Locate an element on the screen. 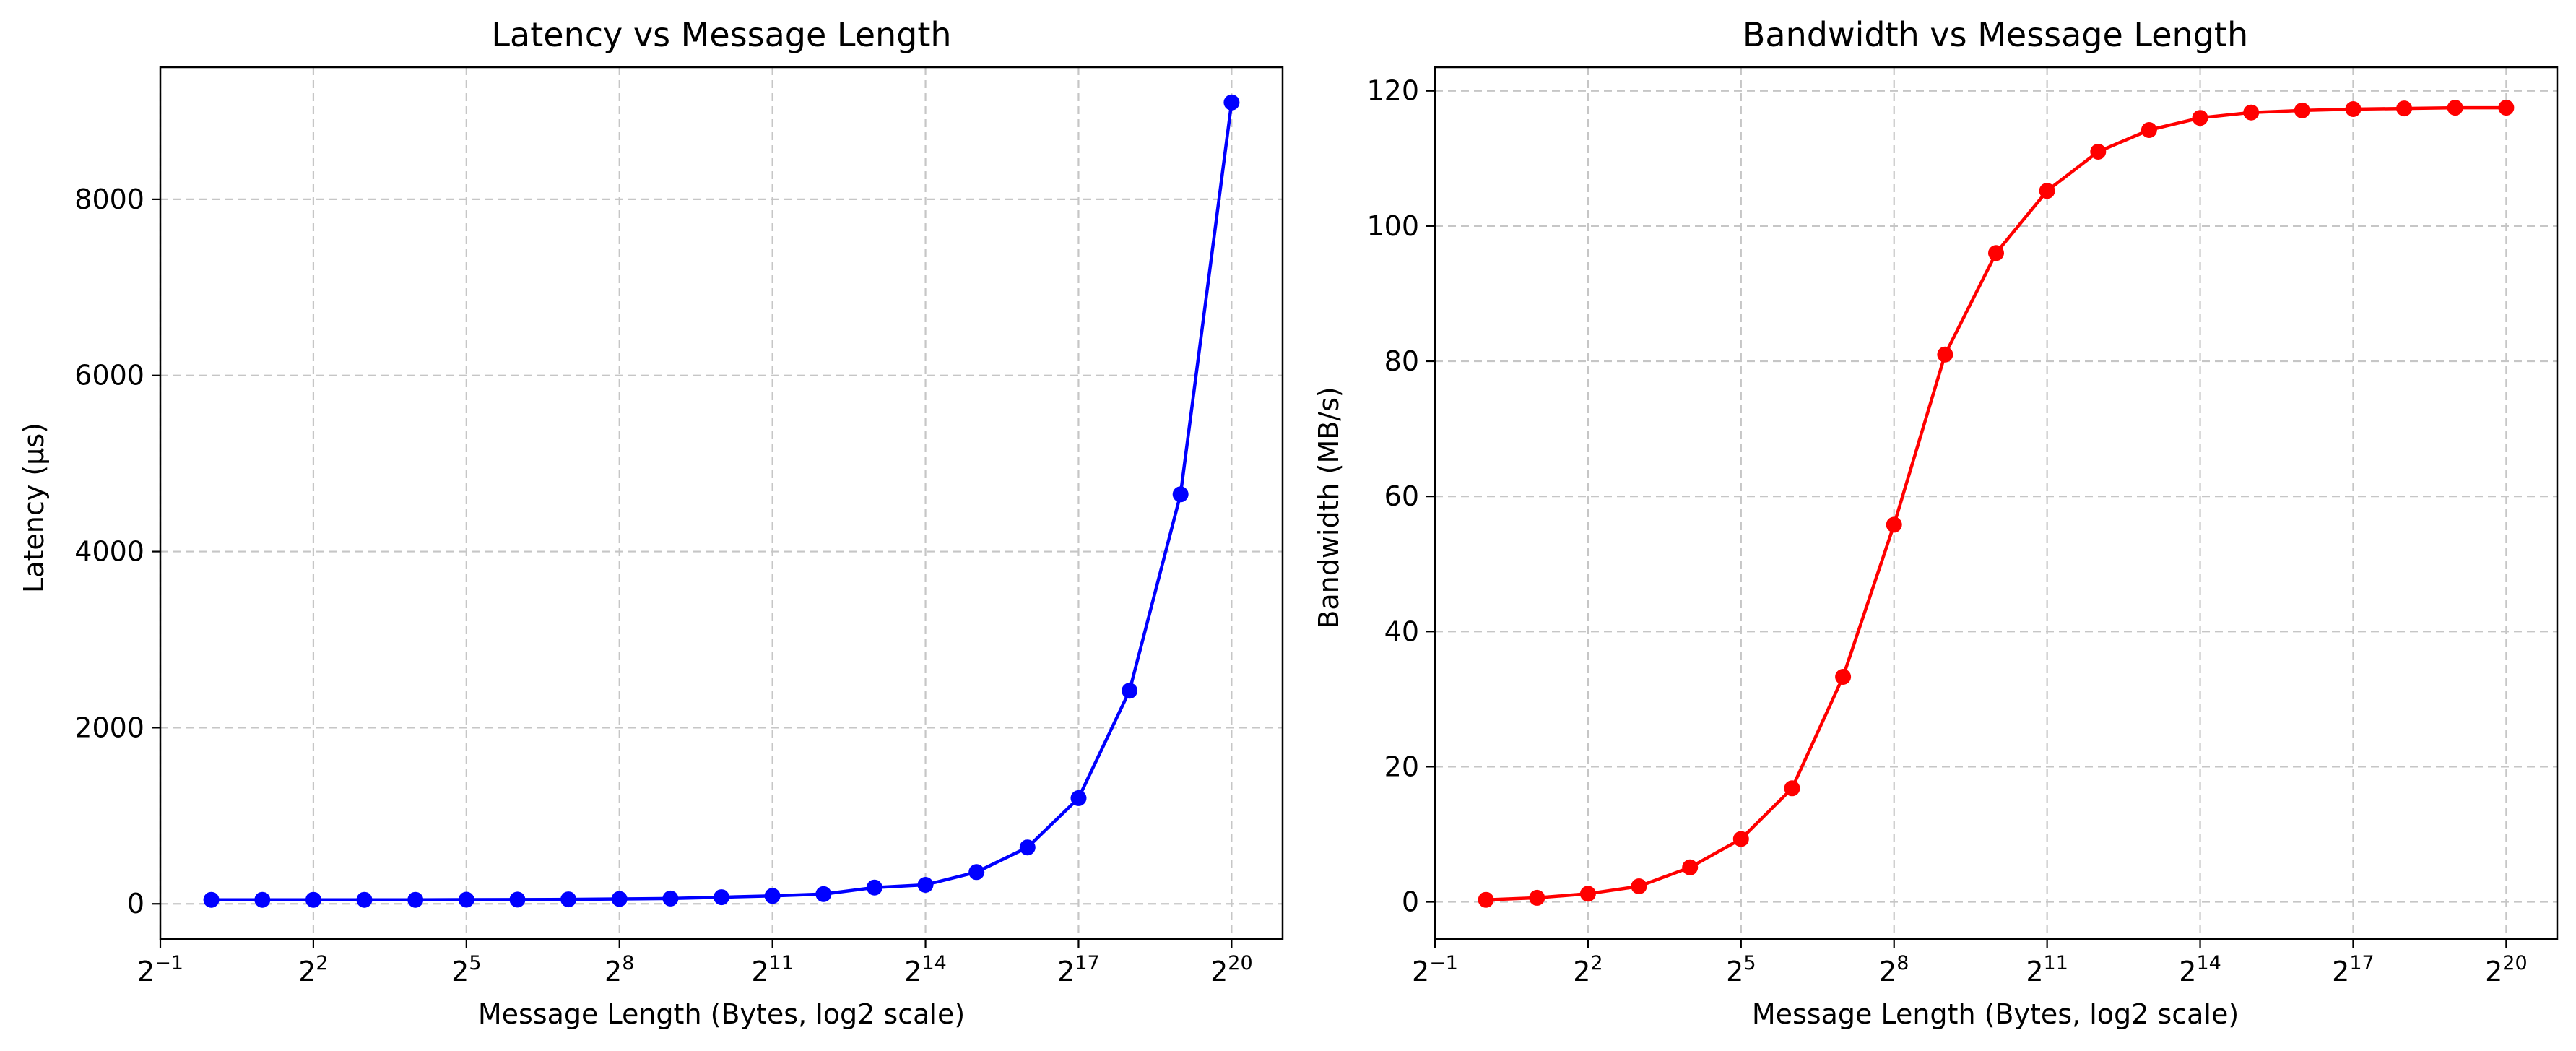  latency-x-tick-label: 2−1 is located at coordinates (160, 969).